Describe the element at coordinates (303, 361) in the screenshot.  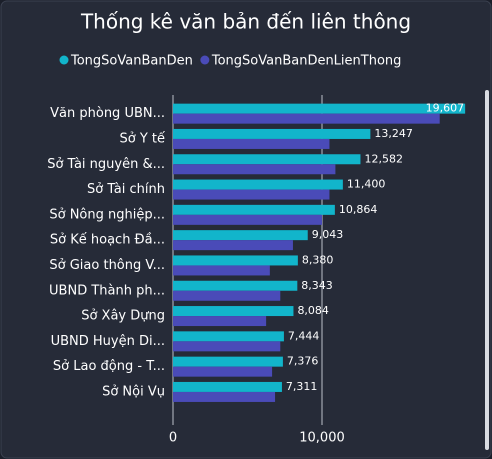
I see `data-label: 7,376` at that location.